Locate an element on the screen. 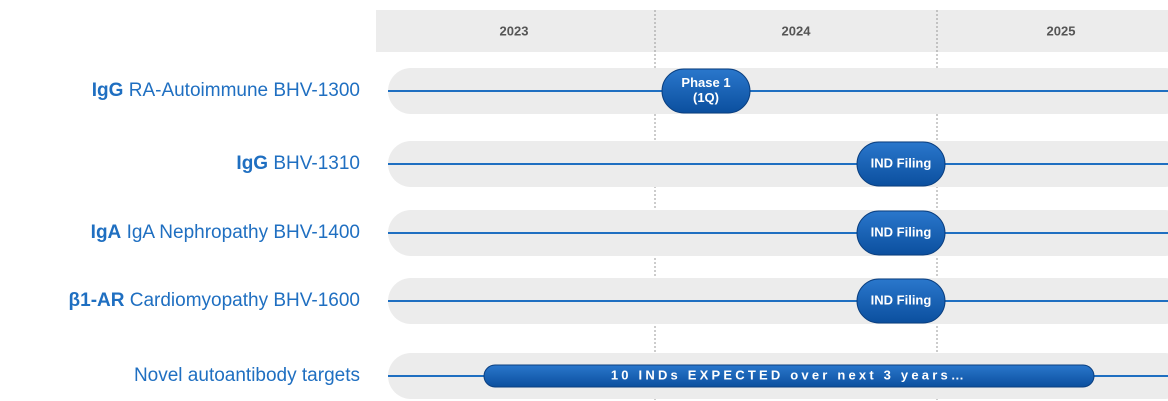  milestone-text: (1Q) is located at coordinates (706, 97).